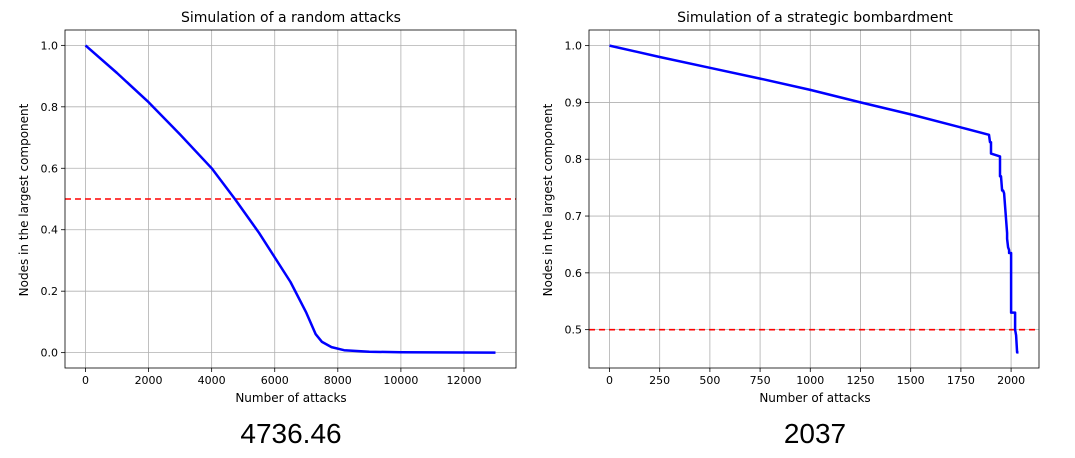 The height and width of the screenshot is (458, 1075). I want to click on y-tick-label: 0.7, so click(574, 216).